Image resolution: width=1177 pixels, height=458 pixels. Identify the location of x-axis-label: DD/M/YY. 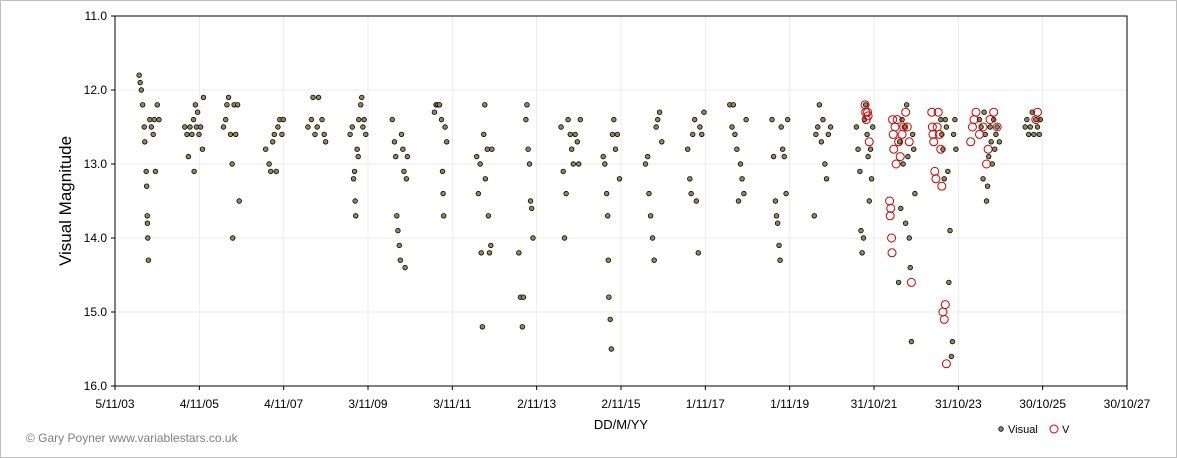
(621, 424).